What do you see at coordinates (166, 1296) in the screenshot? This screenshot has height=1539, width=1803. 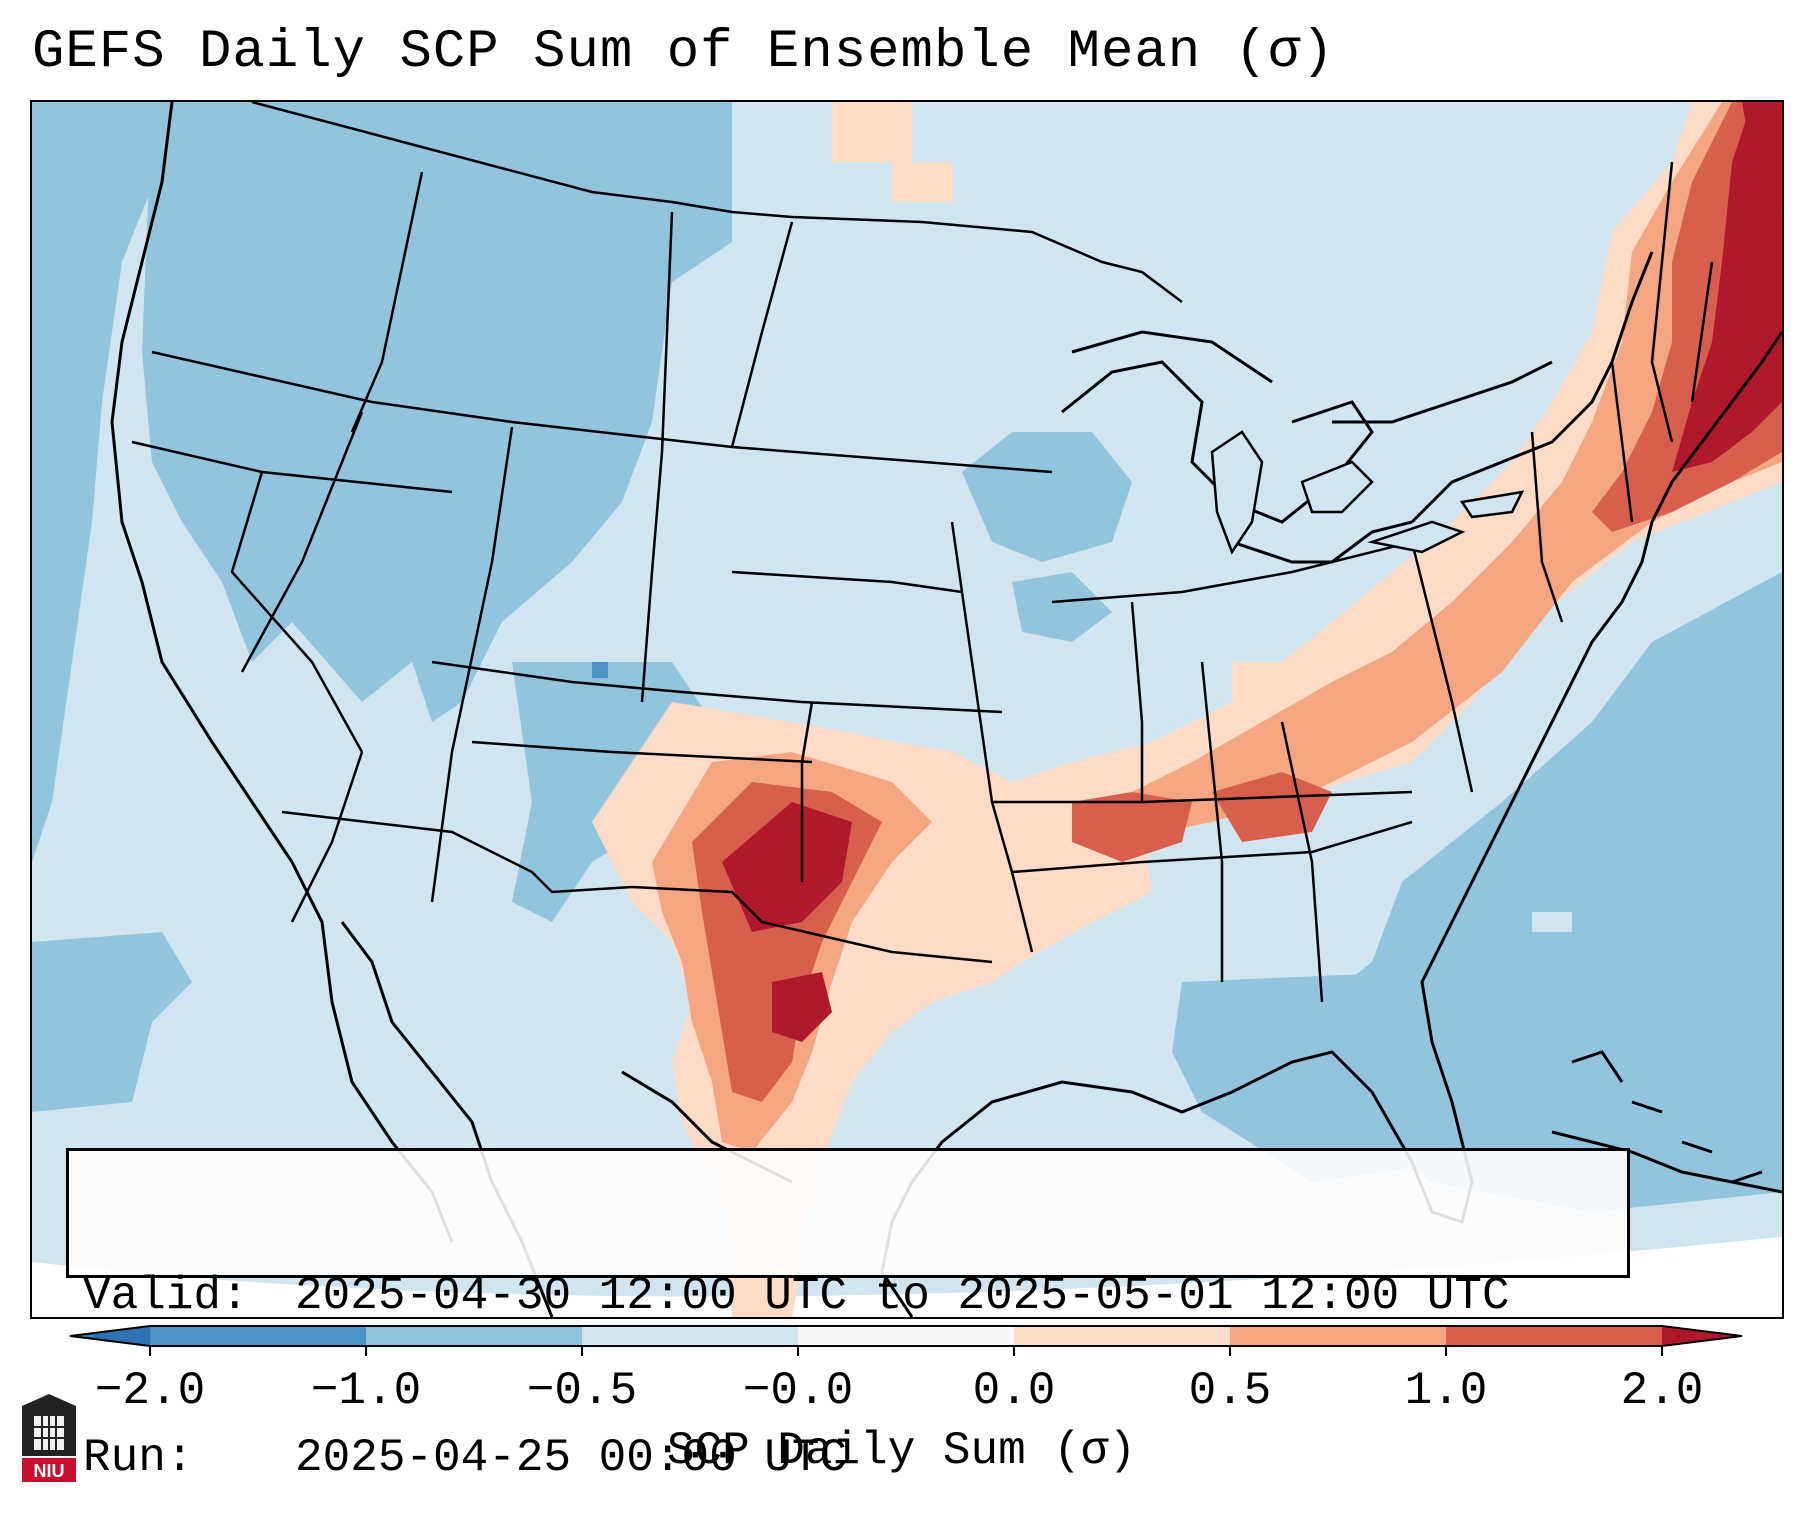 I see `valid-label: Valid:` at bounding box center [166, 1296].